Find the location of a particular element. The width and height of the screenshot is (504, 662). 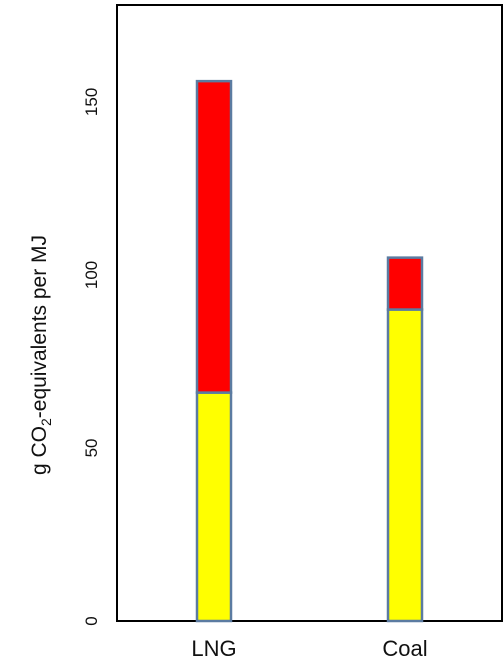

y-axis-label: g CO2-equivalents per MJ is located at coordinates (41, 355).